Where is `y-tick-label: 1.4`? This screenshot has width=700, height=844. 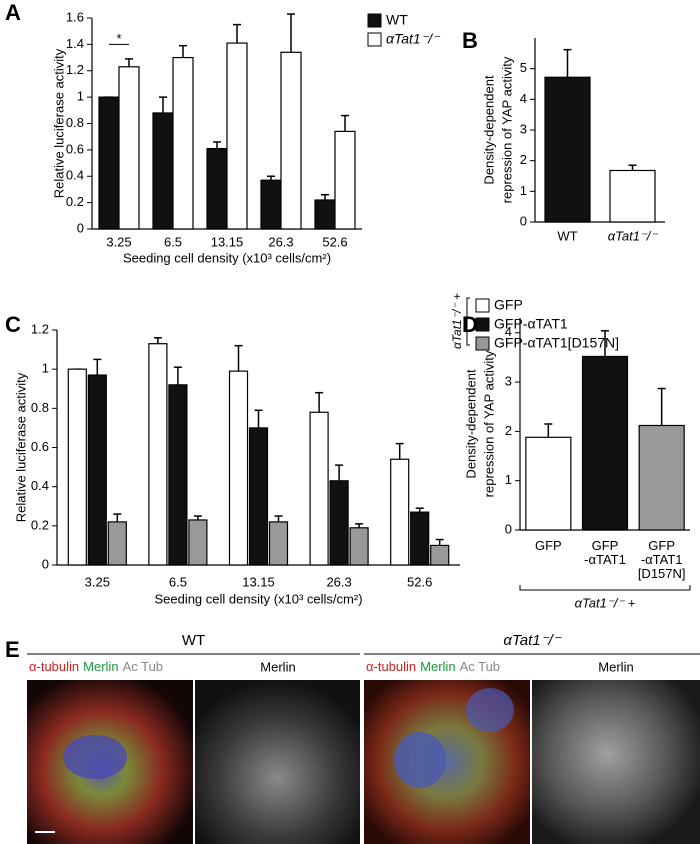 y-tick-label: 1.4 is located at coordinates (75, 43).